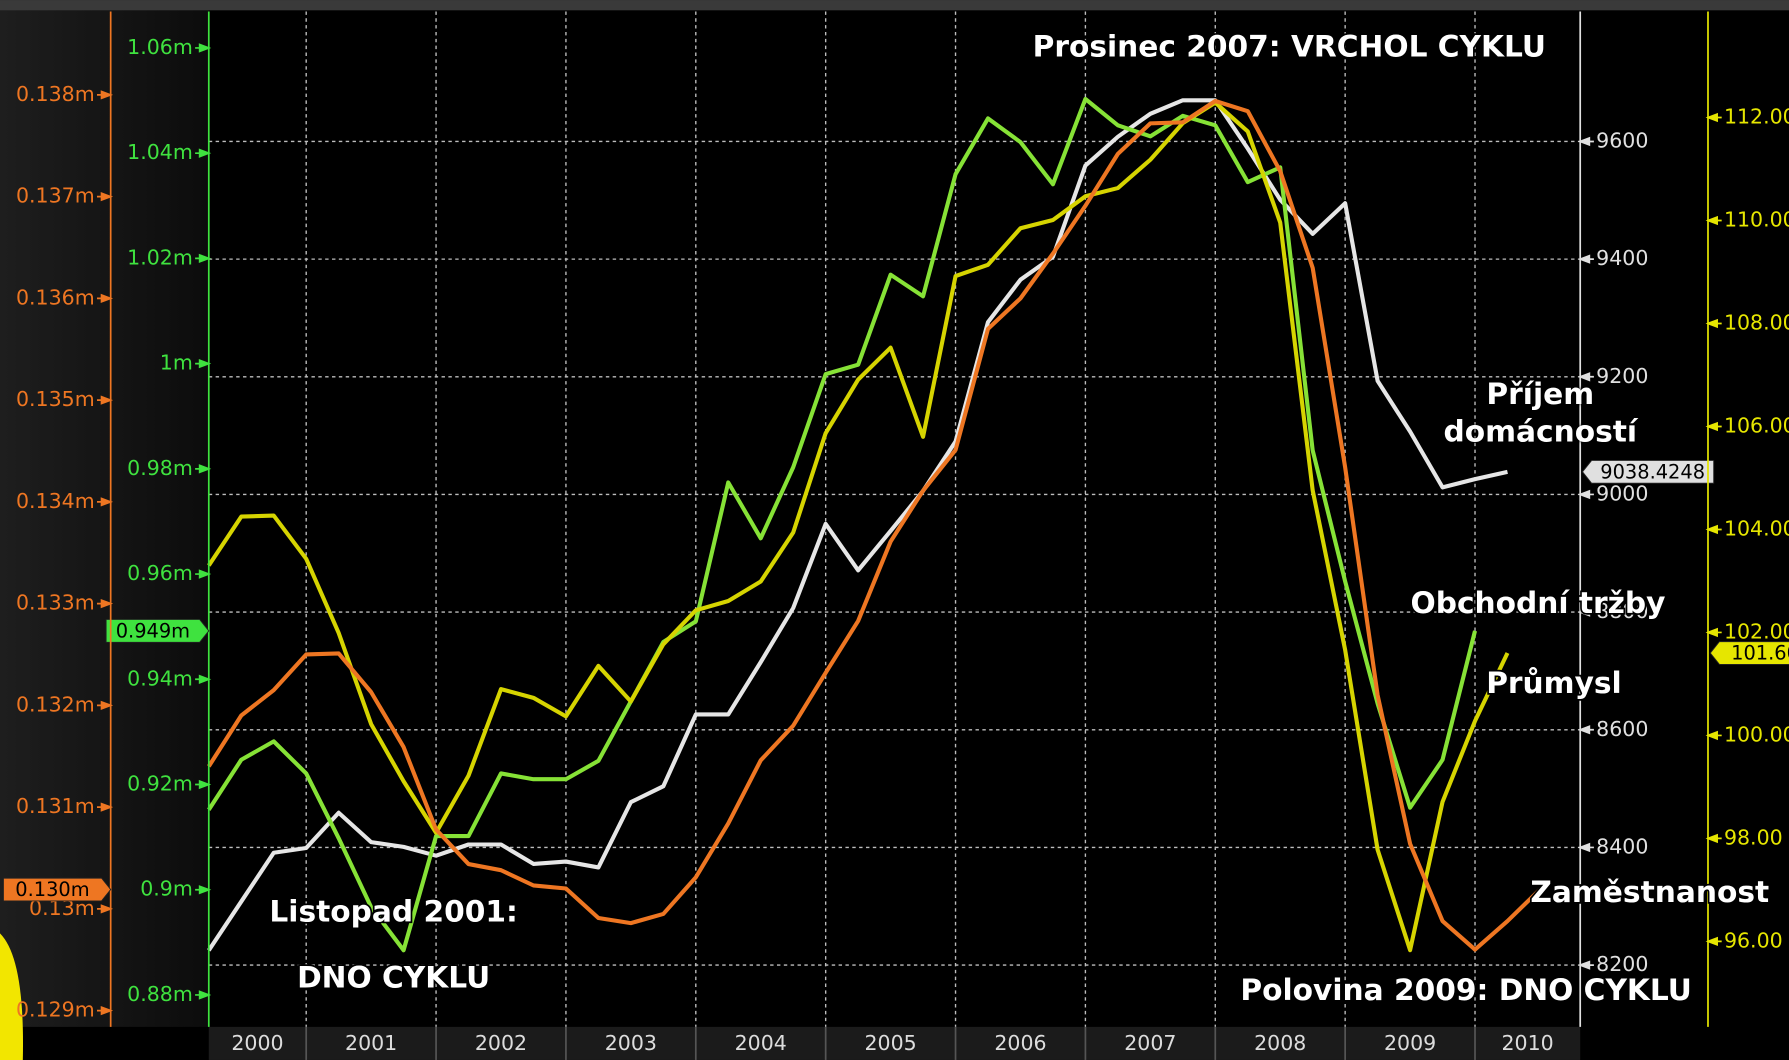  I want to click on x-tick-label: 2008, so click(1280, 1043).